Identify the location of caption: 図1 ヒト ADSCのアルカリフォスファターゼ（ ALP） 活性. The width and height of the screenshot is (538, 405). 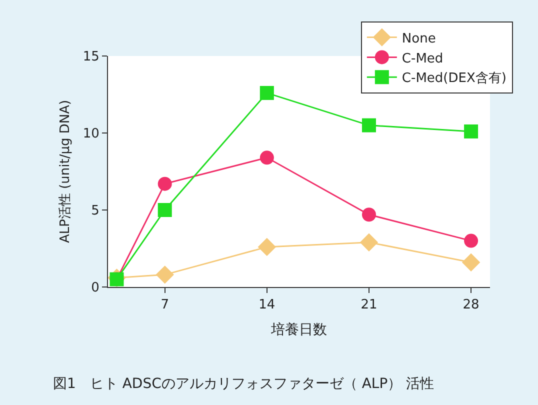
(243, 384).